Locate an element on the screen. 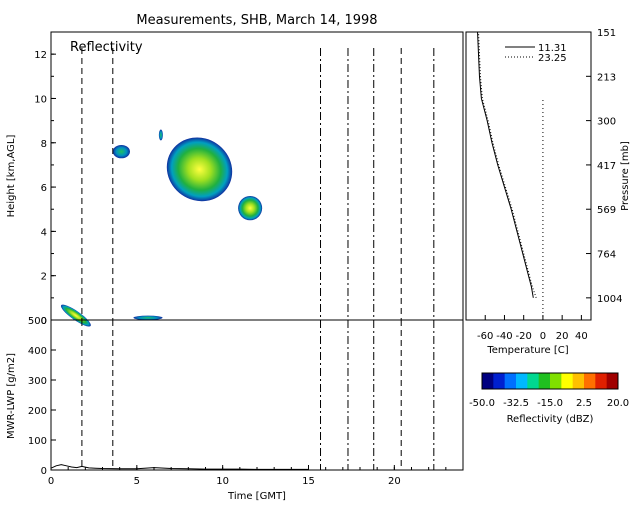 This screenshot has height=512, width=640. sounding-series is located at coordinates (510, 175).